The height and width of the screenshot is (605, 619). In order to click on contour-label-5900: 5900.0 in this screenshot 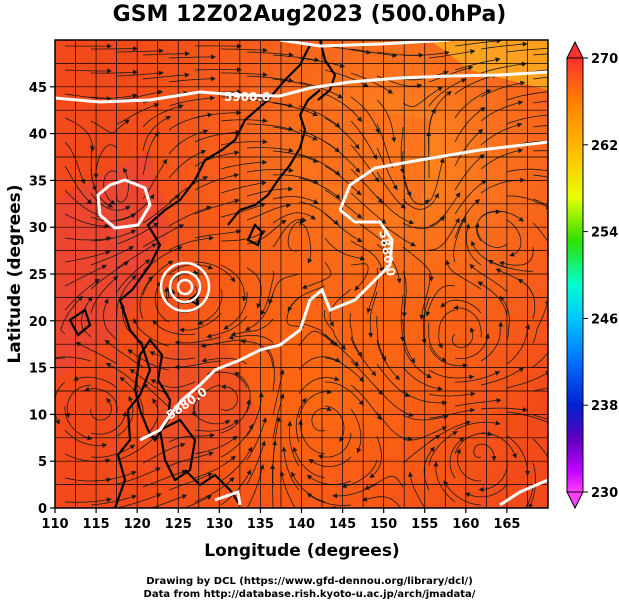, I will do `click(247, 97)`.